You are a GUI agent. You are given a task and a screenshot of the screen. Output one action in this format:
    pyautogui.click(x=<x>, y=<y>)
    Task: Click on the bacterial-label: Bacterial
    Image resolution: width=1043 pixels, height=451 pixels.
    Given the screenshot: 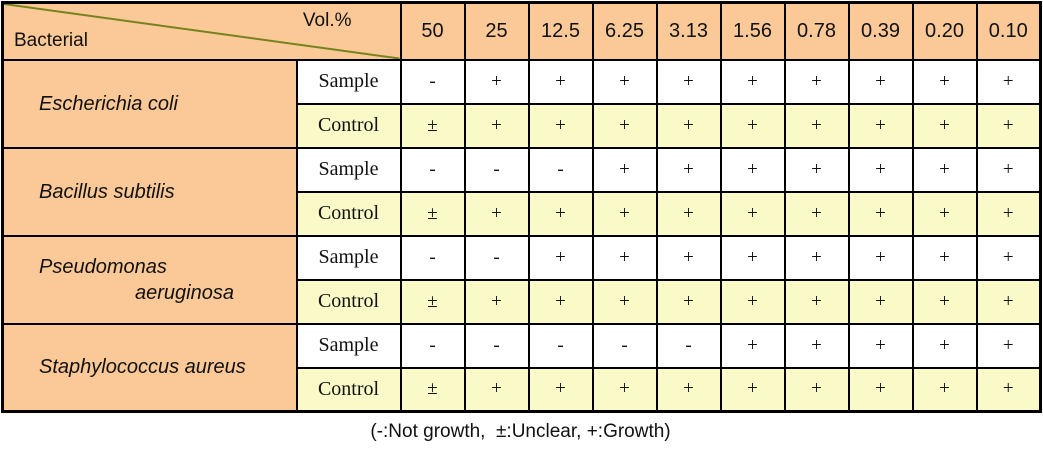 What is the action you would take?
    pyautogui.click(x=51, y=40)
    